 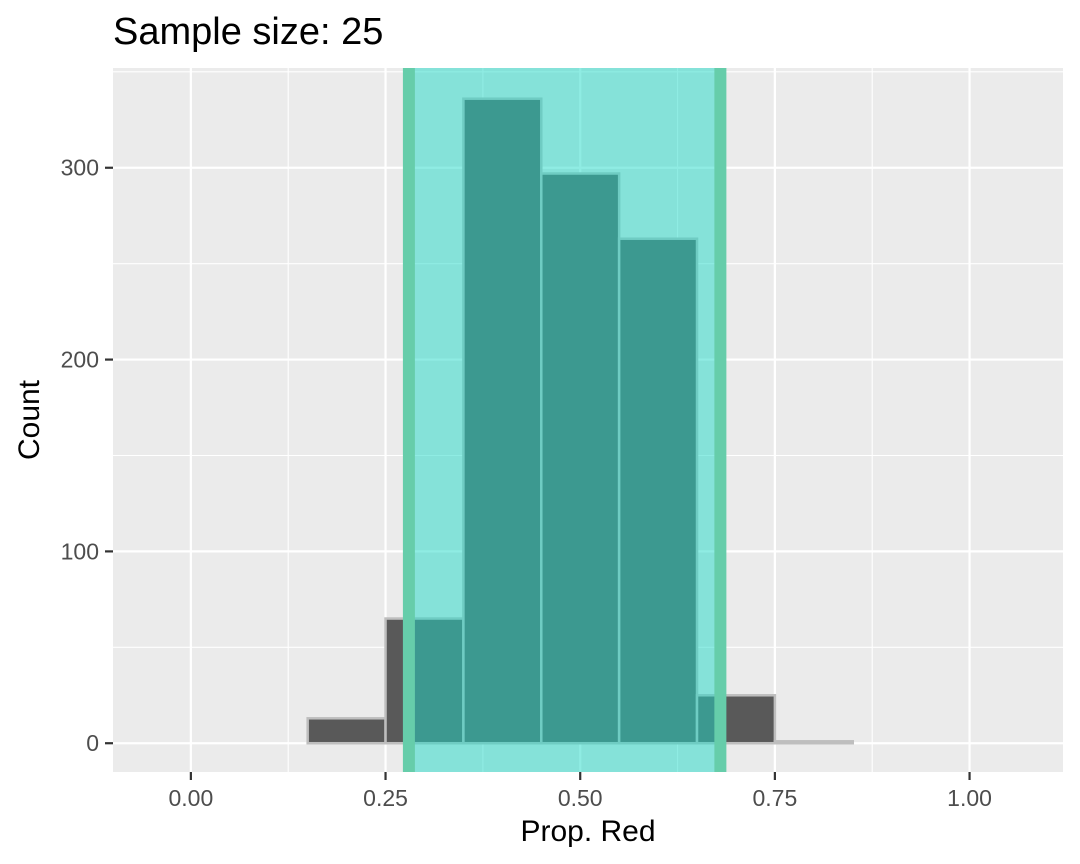 What do you see at coordinates (580, 798) in the screenshot?
I see `x-tick-label: 0.50` at bounding box center [580, 798].